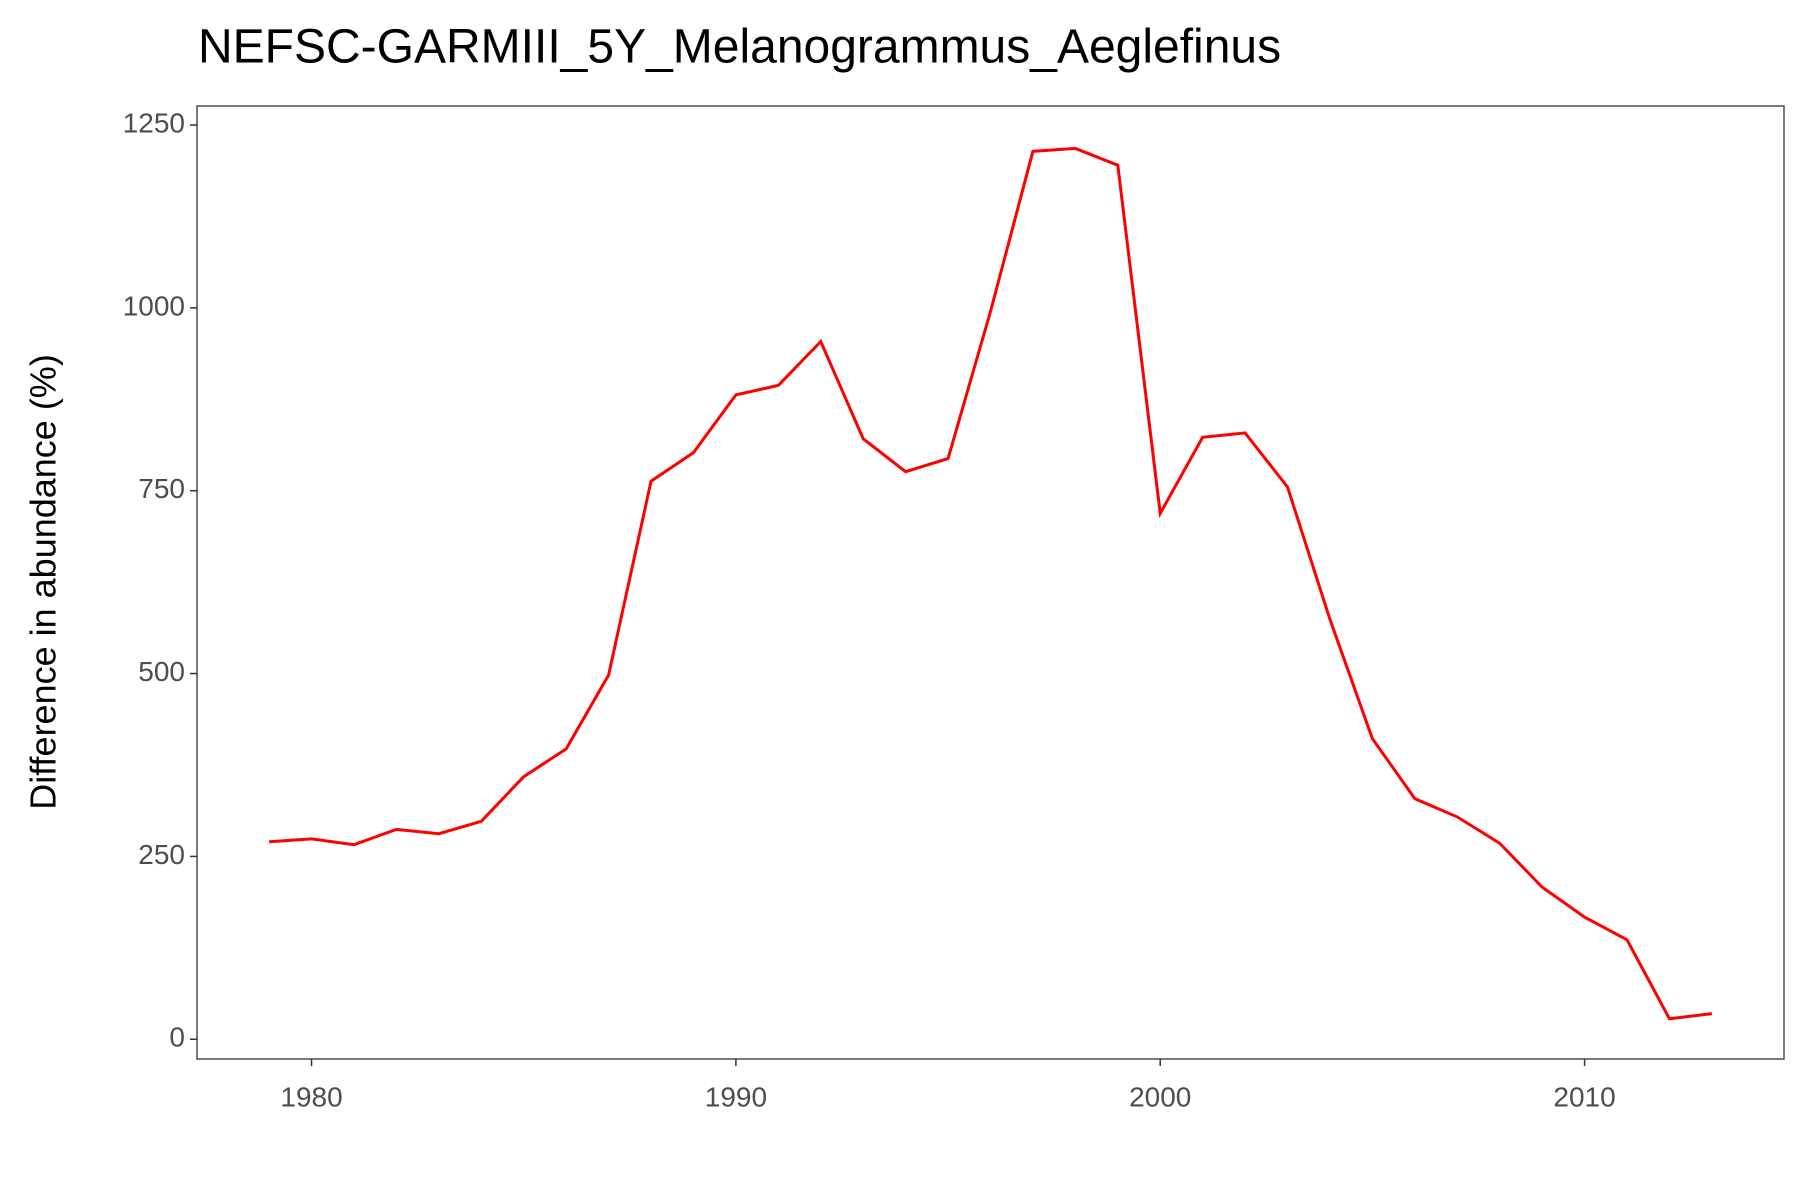  What do you see at coordinates (161, 671) in the screenshot?
I see `y-tick-label: 500` at bounding box center [161, 671].